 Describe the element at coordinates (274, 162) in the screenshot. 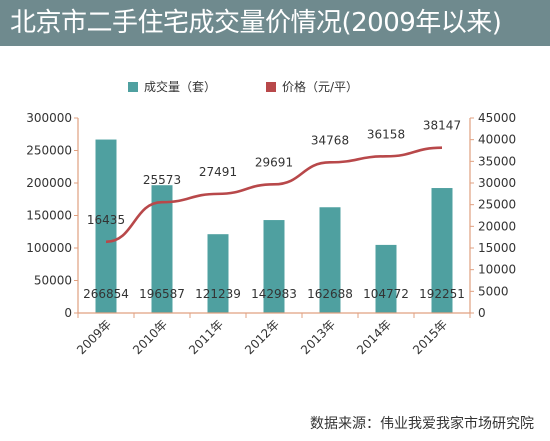

I see `price-data-label: 29691` at that location.